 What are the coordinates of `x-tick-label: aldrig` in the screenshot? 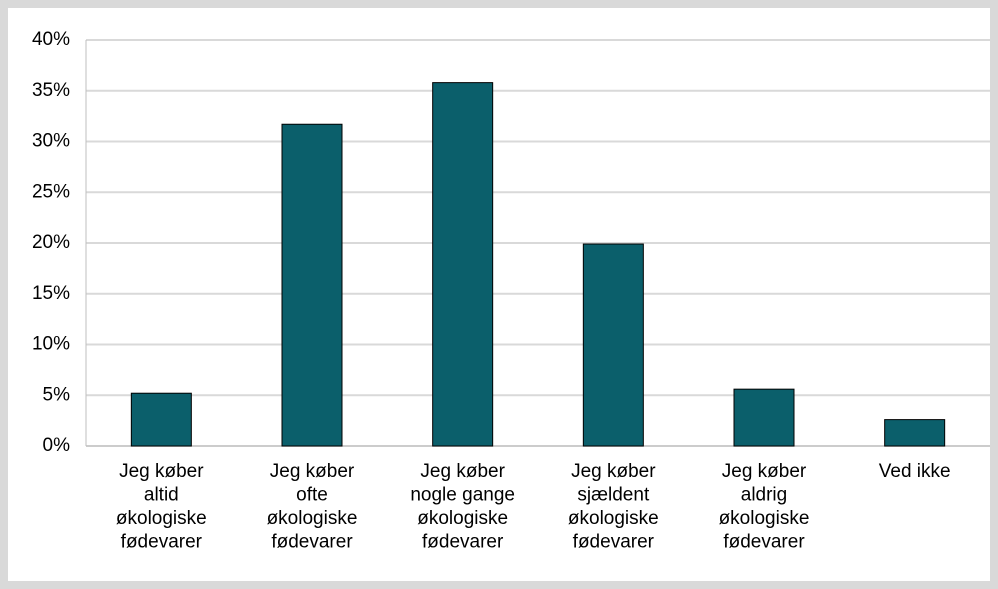 It's located at (764, 495).